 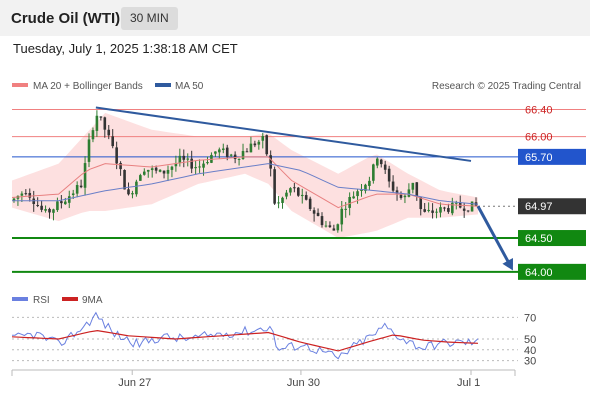 I want to click on ma9-legend-swatch, so click(x=70, y=299).